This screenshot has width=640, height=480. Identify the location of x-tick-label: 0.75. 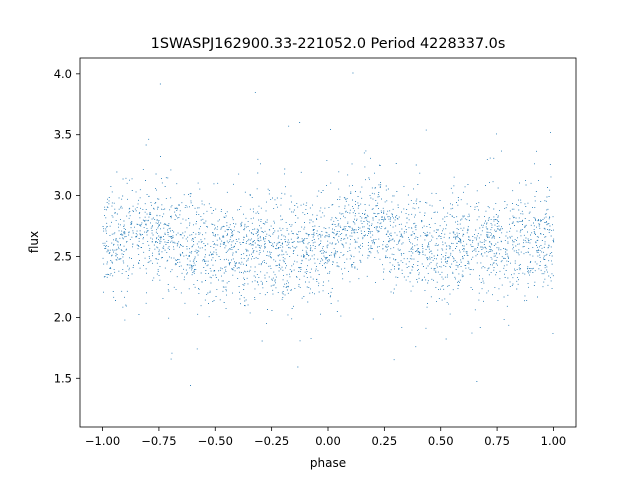
(497, 441).